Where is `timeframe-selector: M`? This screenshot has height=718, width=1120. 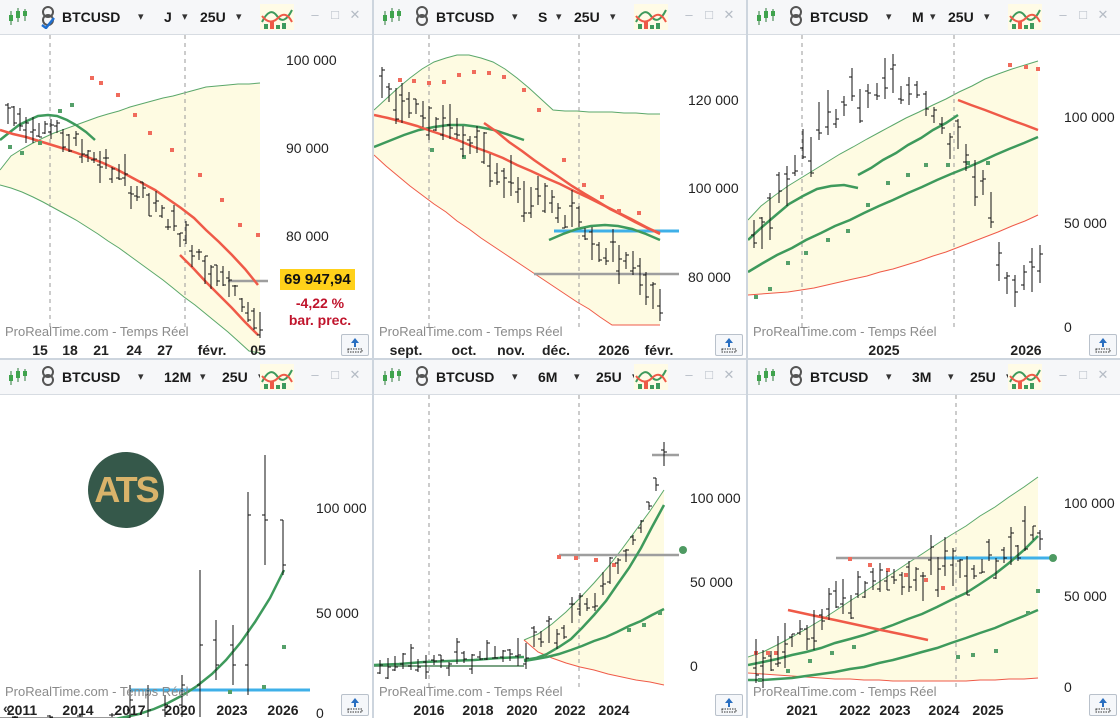
timeframe-selector: M is located at coordinates (918, 17).